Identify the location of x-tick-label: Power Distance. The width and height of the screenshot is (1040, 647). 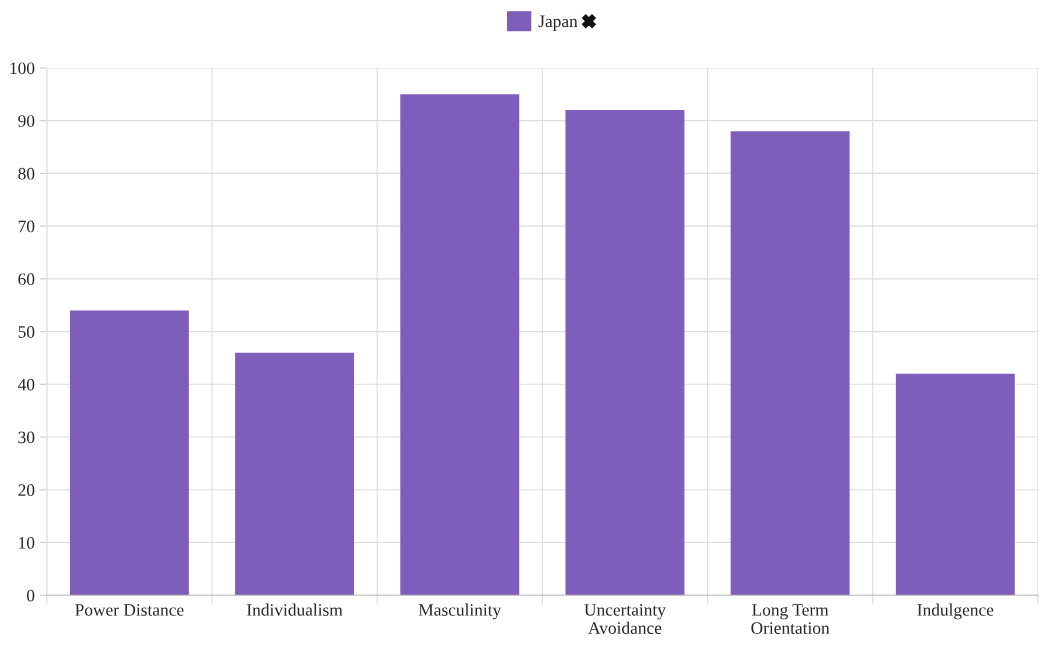
(129, 610).